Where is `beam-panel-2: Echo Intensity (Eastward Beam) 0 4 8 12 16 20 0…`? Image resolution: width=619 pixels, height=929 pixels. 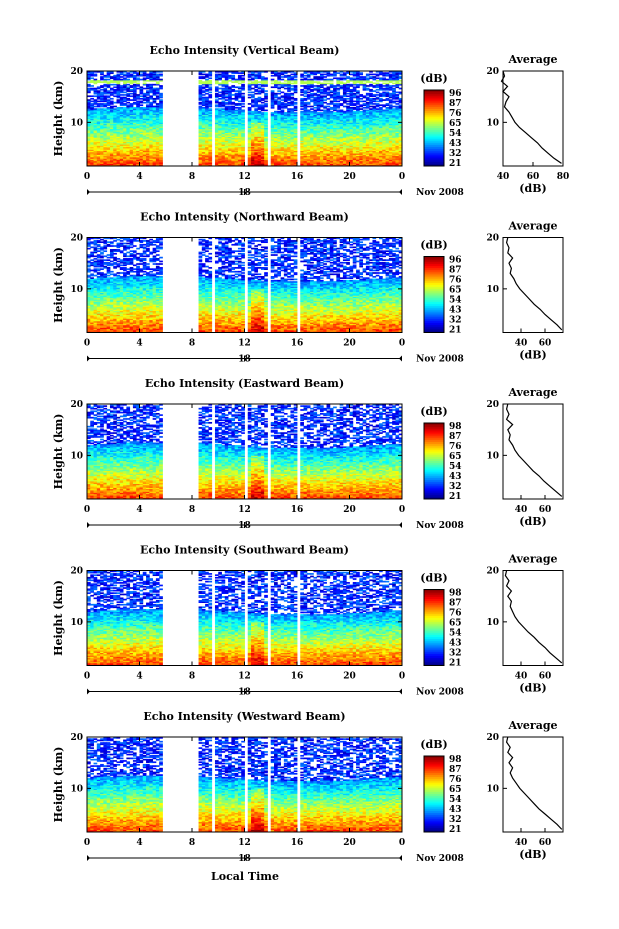
beam-panel-2: Echo Intensity (Eastward Beam) 0 4 8 12 16 20 0… is located at coordinates (308, 454).